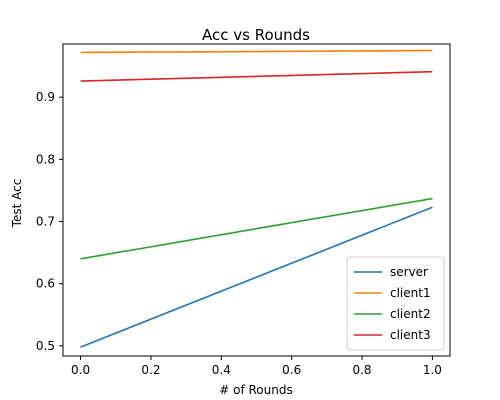 This screenshot has height=400, width=500. Describe the element at coordinates (256, 366) in the screenshot. I see `x-axis: 0.0 0.2 0.4 0.6 0.8 1.0` at that location.